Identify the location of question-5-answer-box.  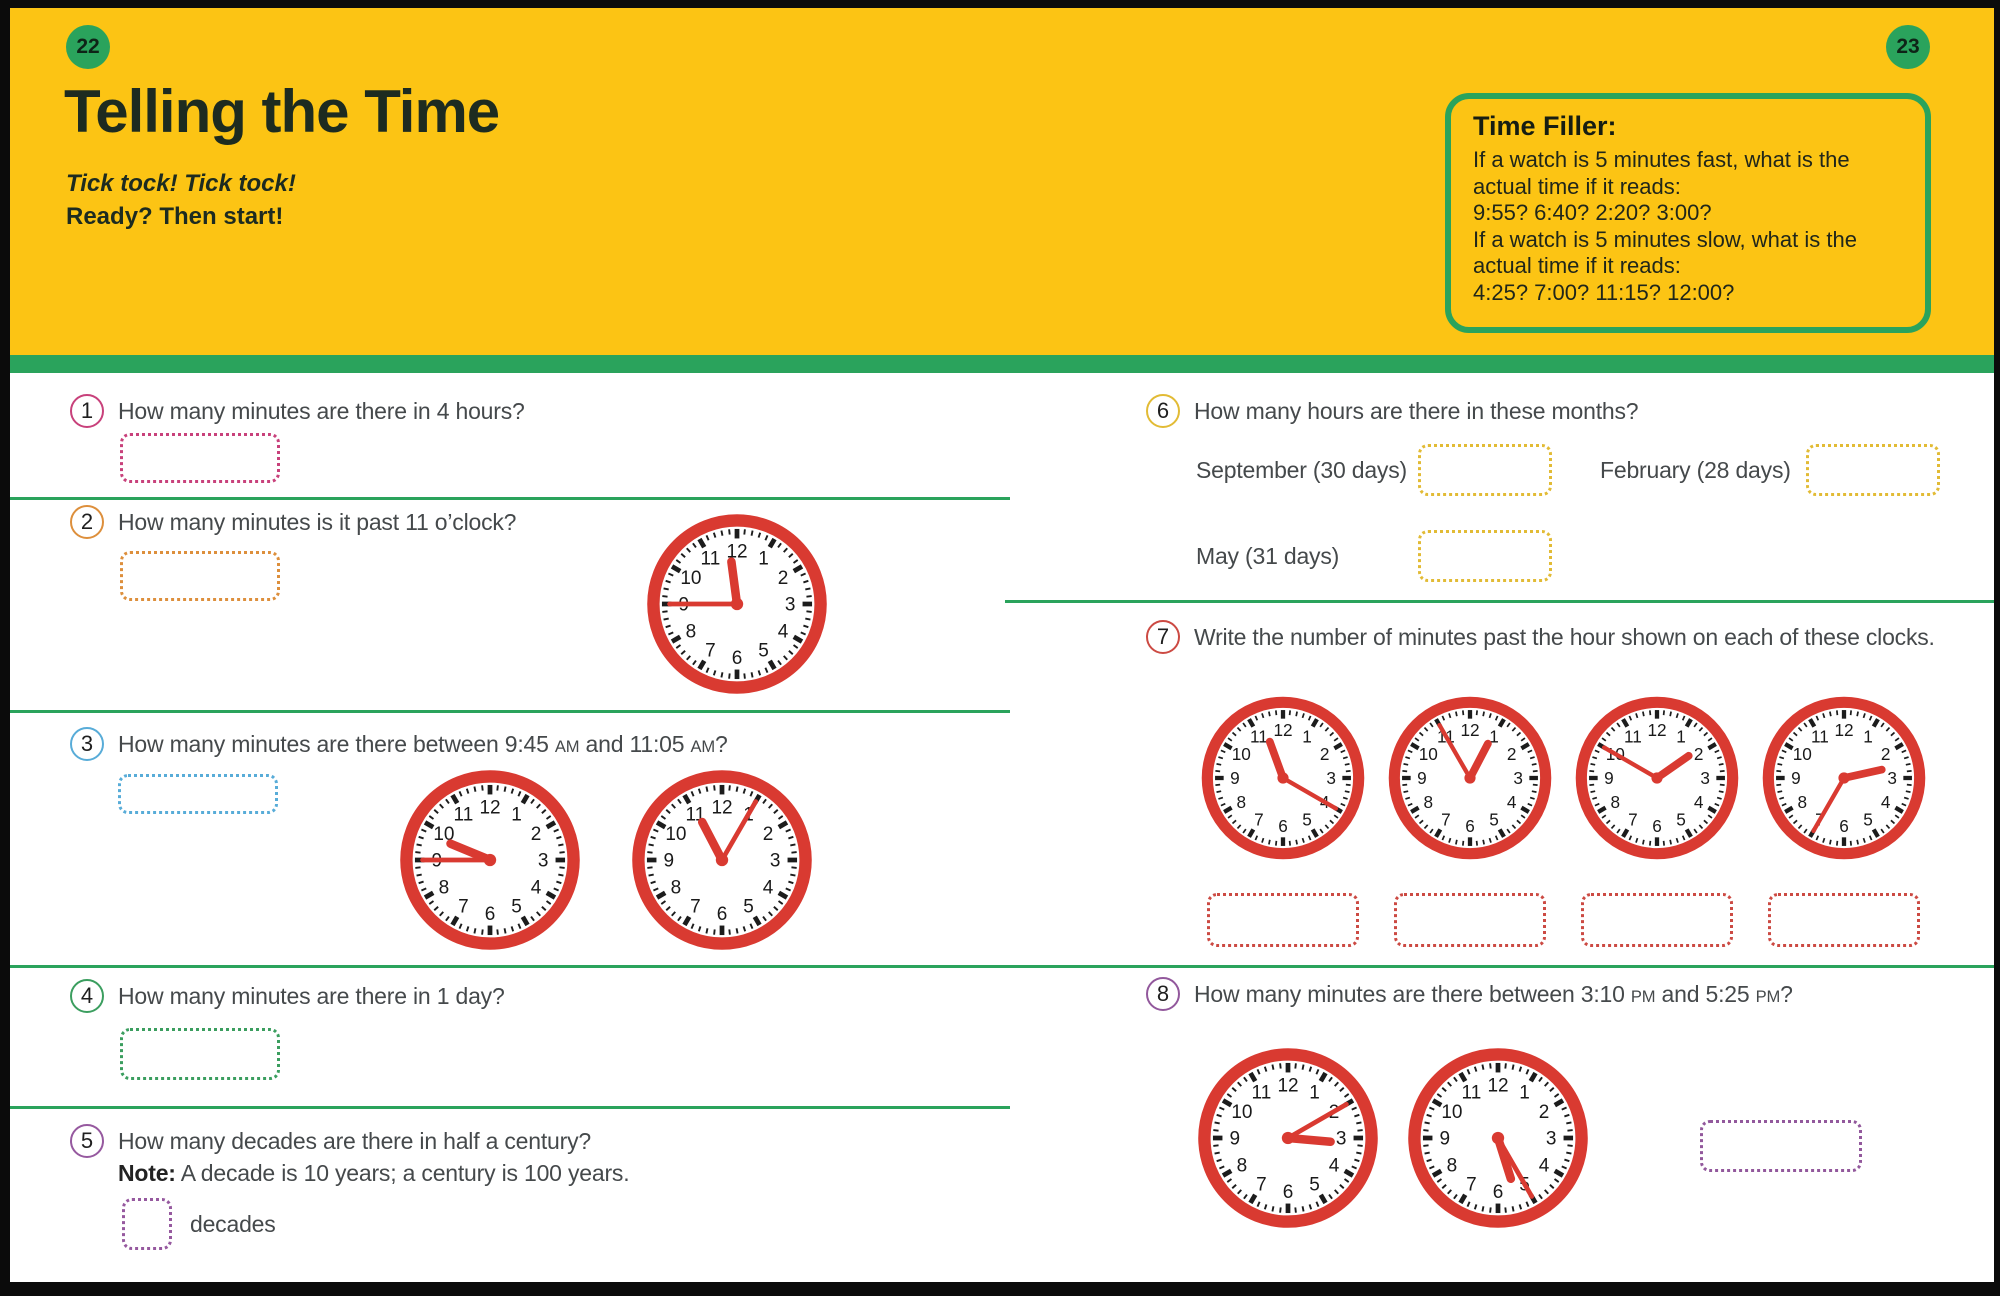
(147, 1224).